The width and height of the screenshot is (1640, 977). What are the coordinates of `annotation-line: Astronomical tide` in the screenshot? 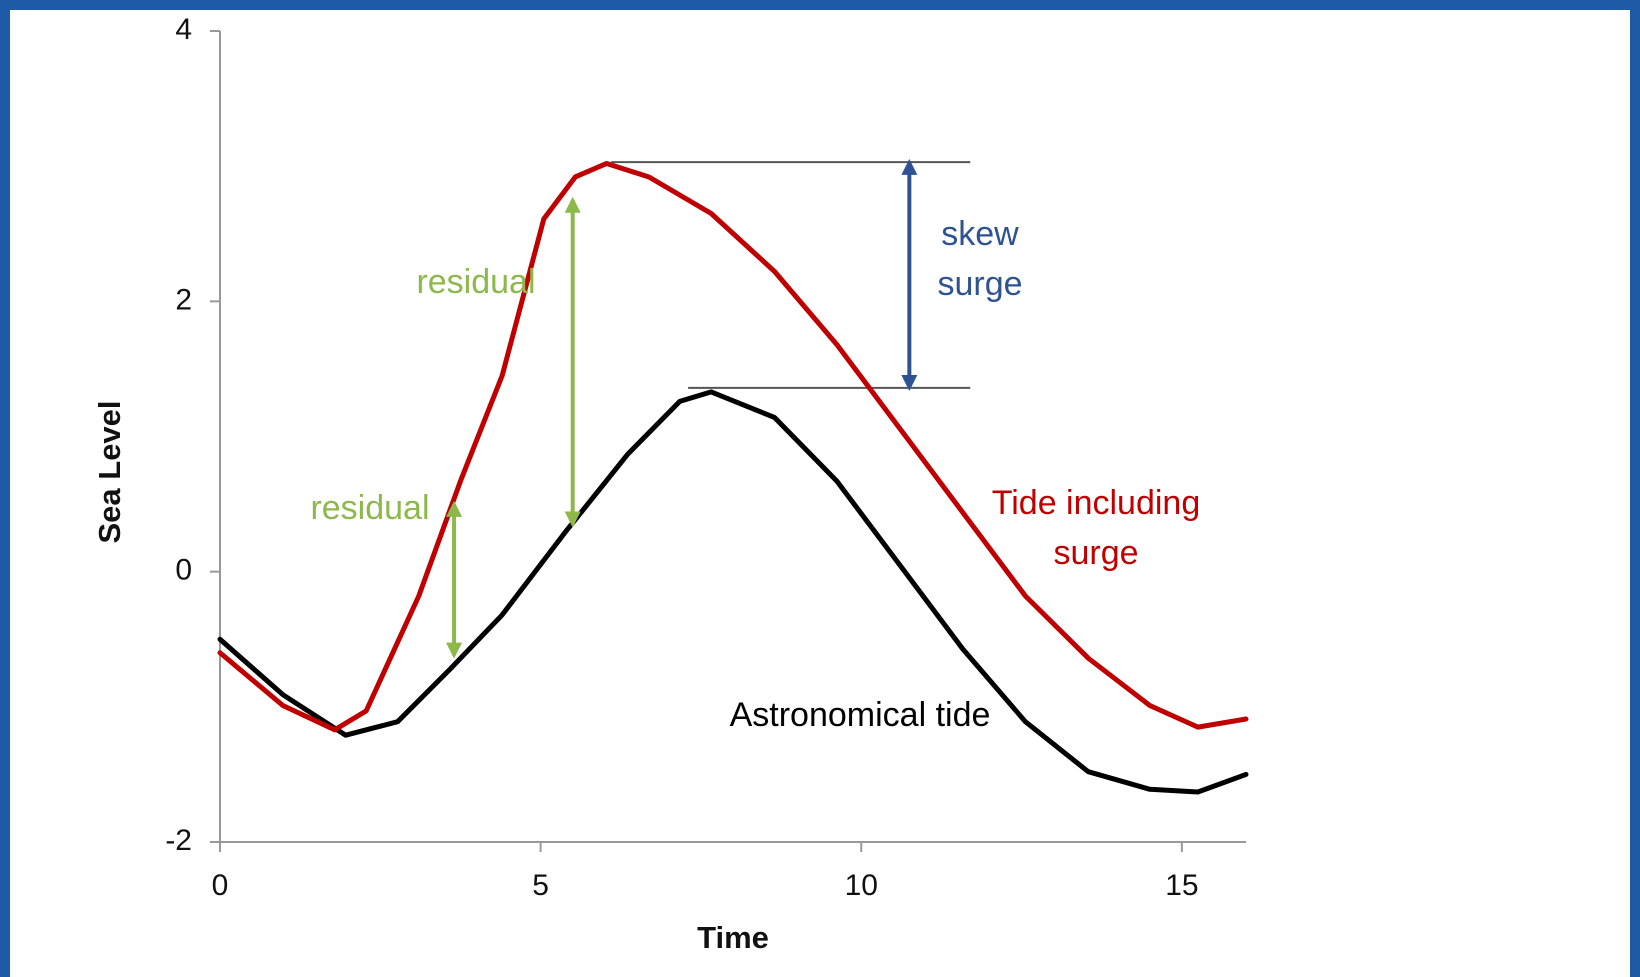 It's located at (860, 715).